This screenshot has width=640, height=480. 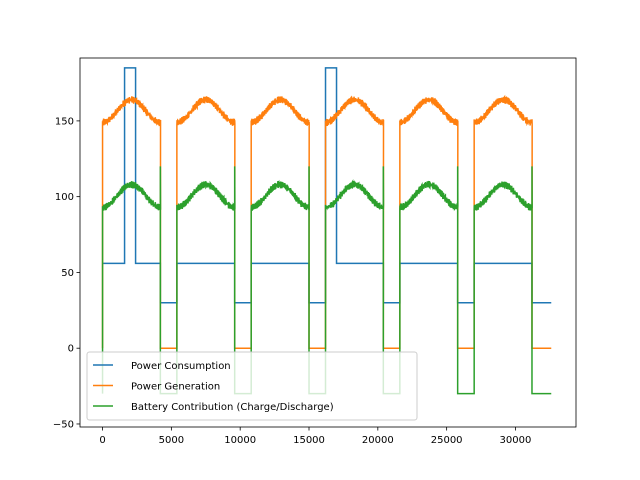 I want to click on legend-label: Power Consumption, so click(x=181, y=366).